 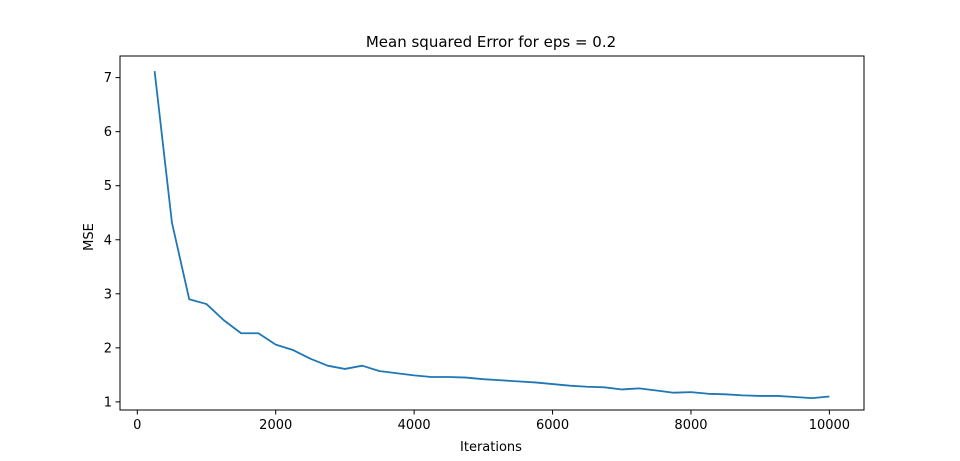 What do you see at coordinates (89, 237) in the screenshot?
I see `y-axis-title: MSE` at bounding box center [89, 237].